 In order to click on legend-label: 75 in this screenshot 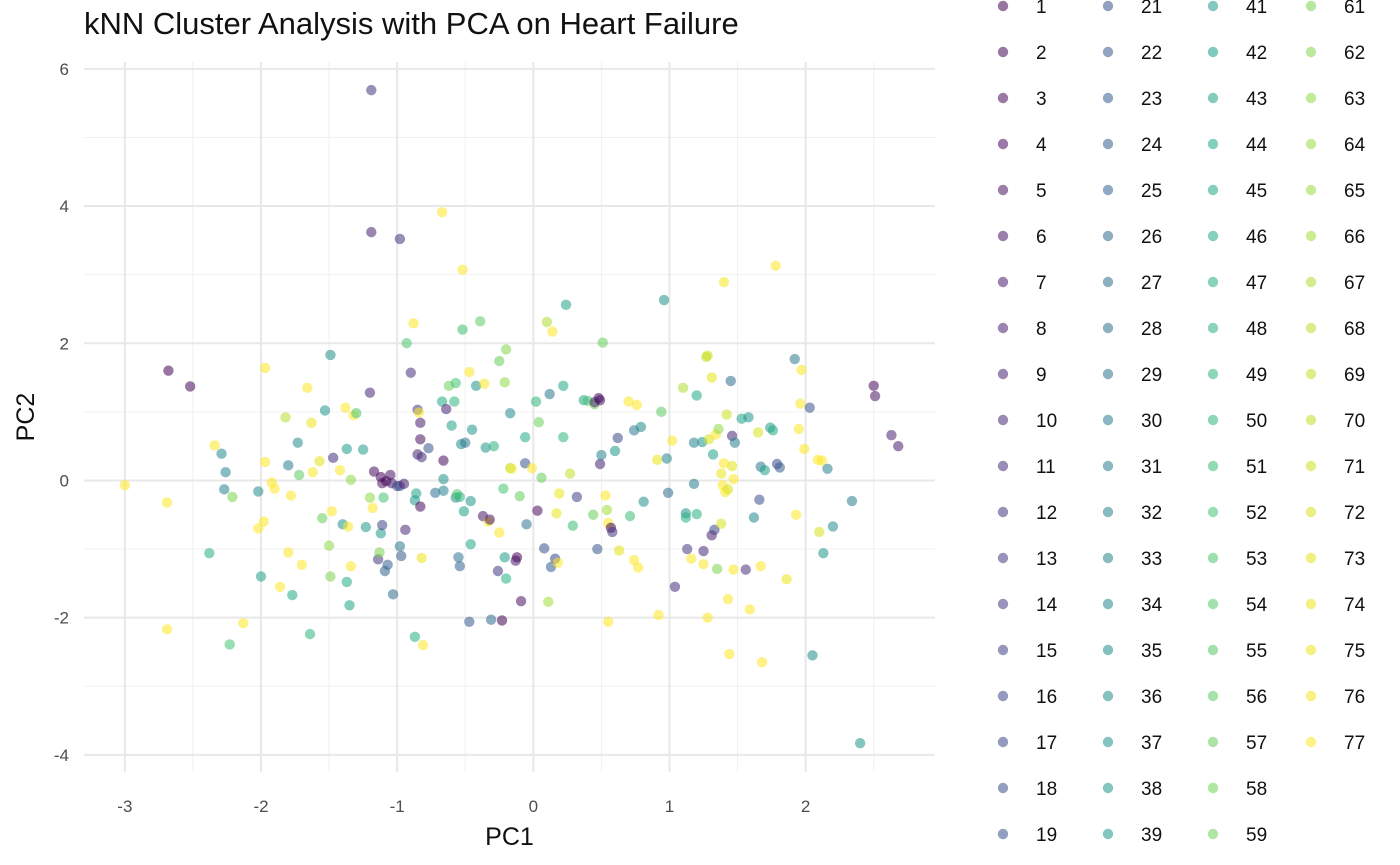, I will do `click(1354, 651)`.